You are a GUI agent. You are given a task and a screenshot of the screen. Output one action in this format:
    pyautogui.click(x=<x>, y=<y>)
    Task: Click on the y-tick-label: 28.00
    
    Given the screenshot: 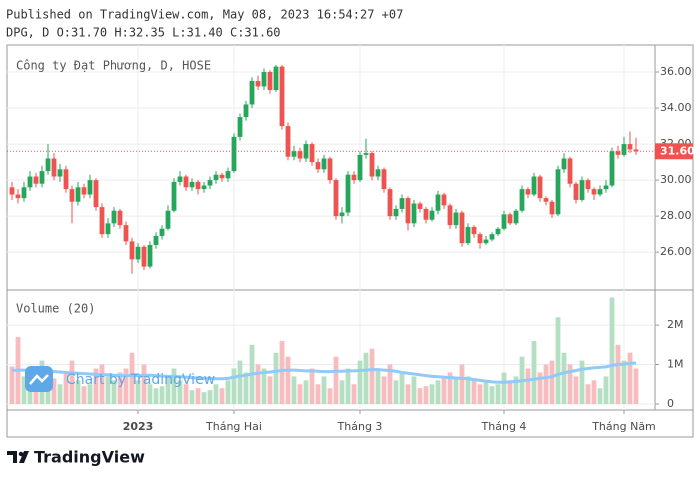 What is the action you would take?
    pyautogui.click(x=676, y=215)
    